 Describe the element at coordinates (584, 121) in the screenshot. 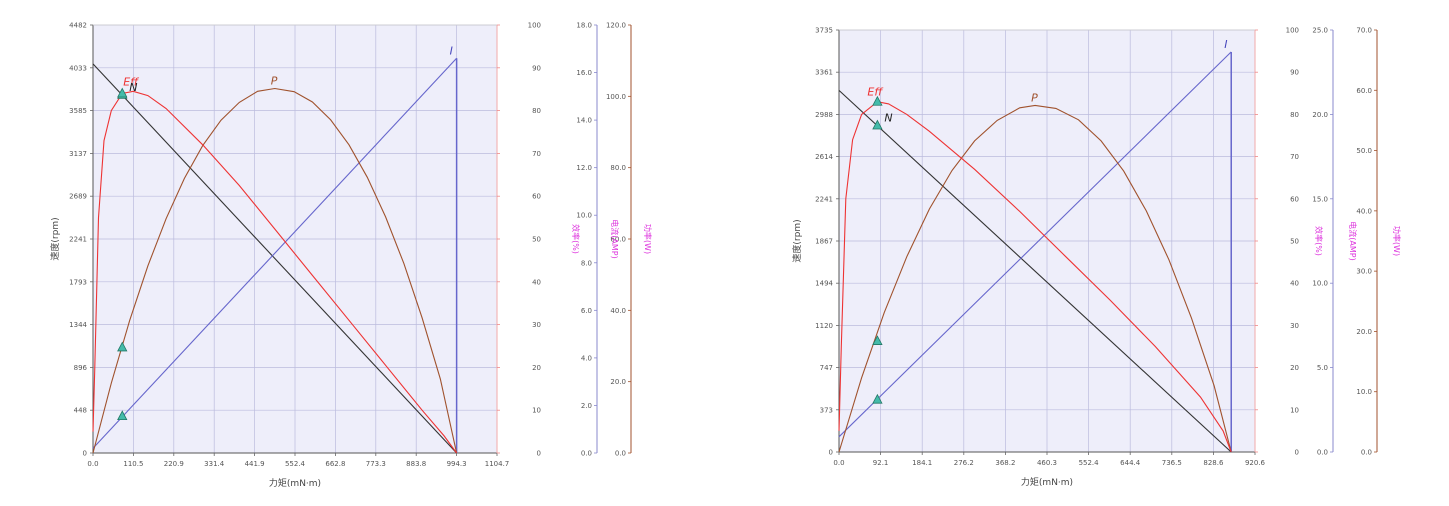

I see `current-tick-label: 14.0` at that location.